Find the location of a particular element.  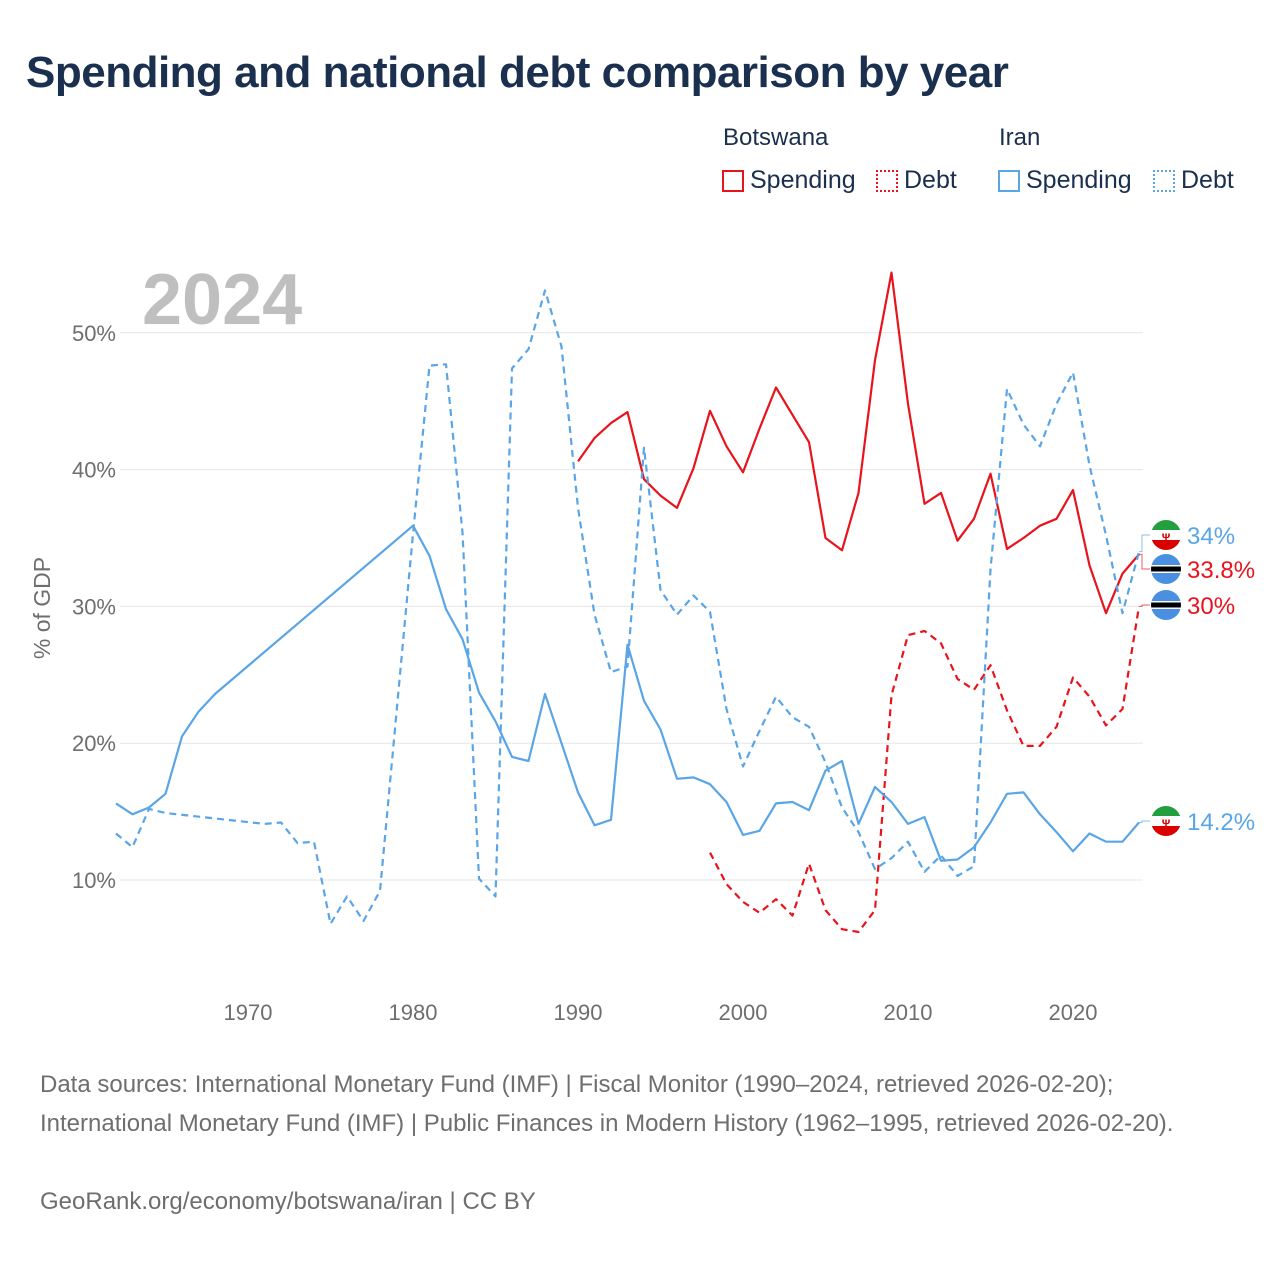

legend-botswana-spending: Spending is located at coordinates (789, 180).